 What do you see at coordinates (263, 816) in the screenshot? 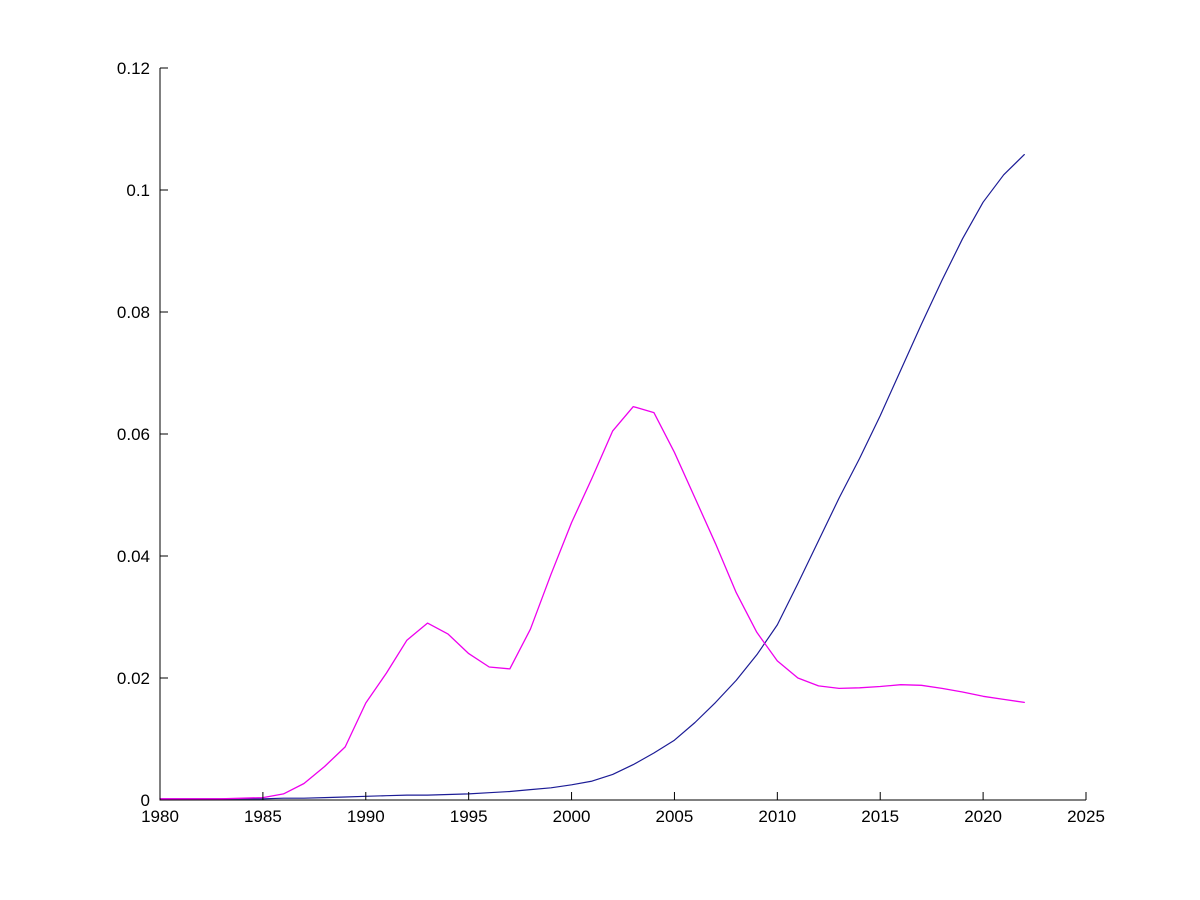
I see `x-tick-label: 1985` at bounding box center [263, 816].